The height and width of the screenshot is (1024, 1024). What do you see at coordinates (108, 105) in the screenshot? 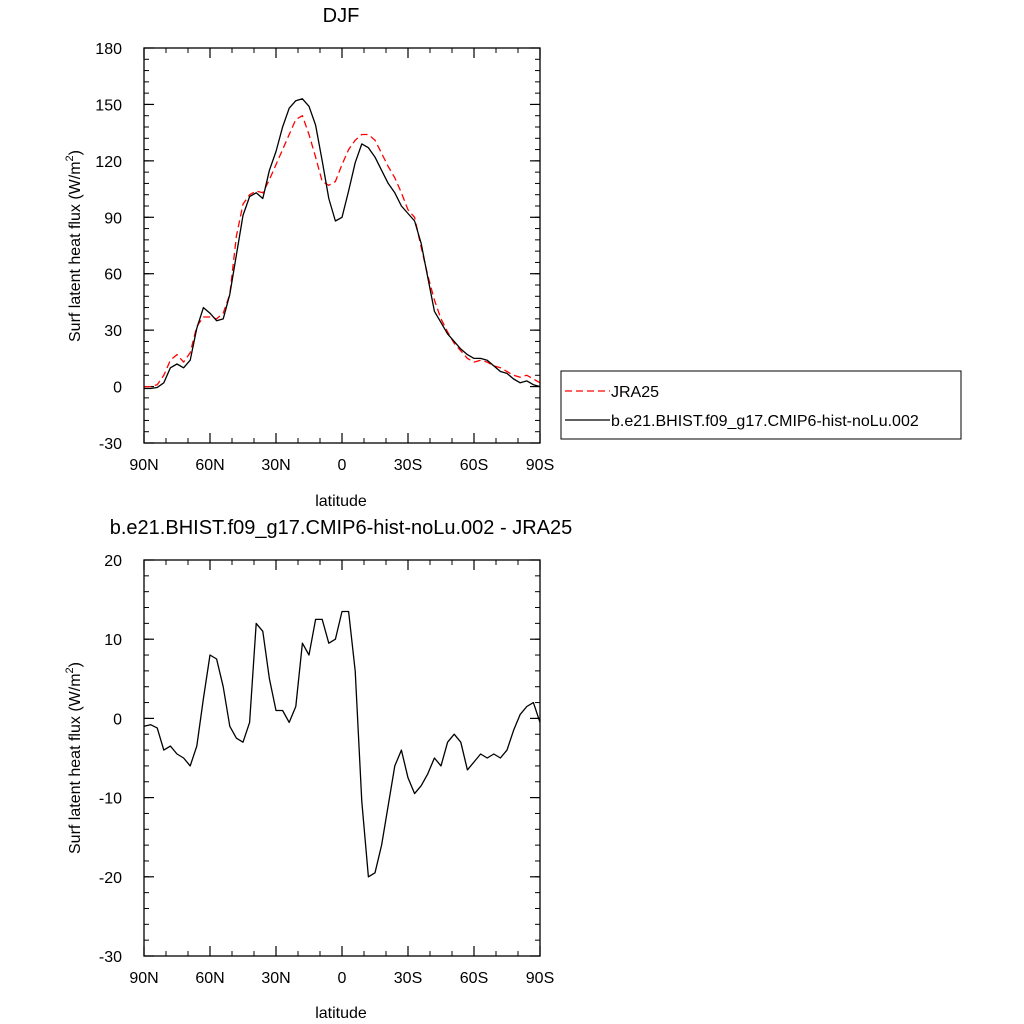
I see `y-tick-label: 150` at bounding box center [108, 105].